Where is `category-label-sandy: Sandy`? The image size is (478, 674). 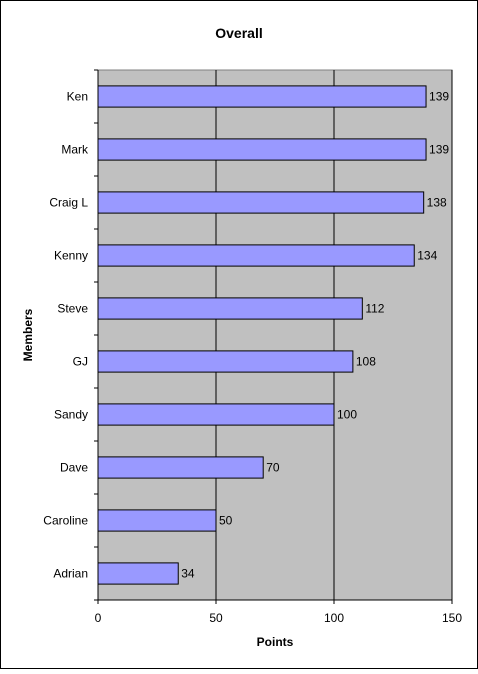 category-label-sandy: Sandy is located at coordinates (71, 415).